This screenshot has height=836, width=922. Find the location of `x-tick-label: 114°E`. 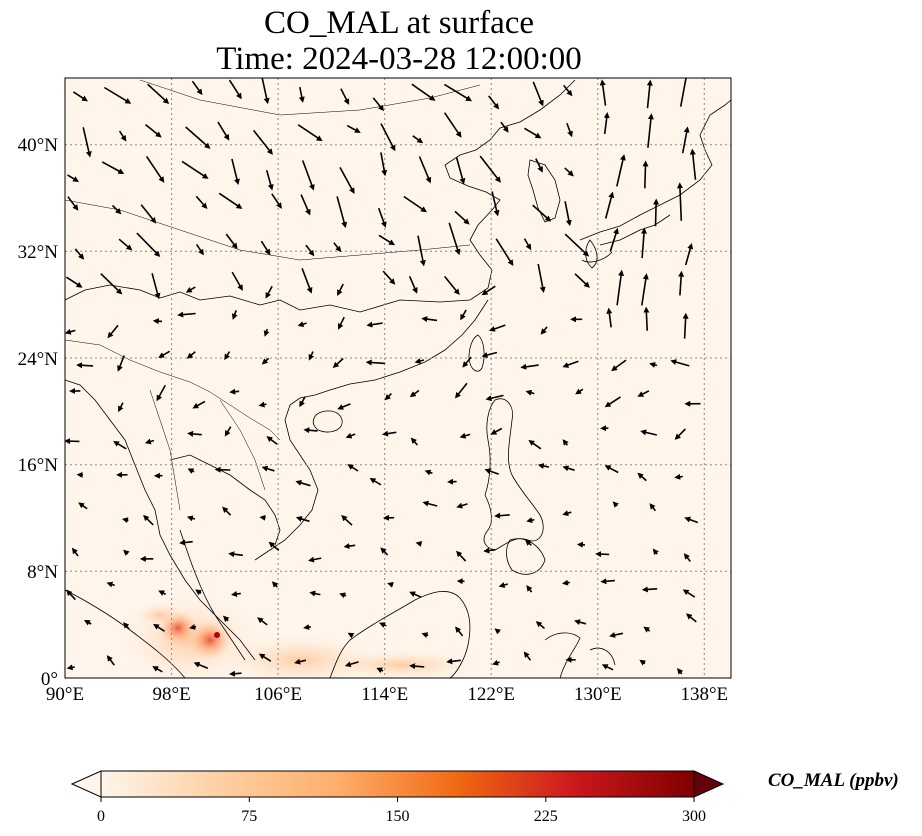

x-tick-label: 114°E is located at coordinates (384, 694).